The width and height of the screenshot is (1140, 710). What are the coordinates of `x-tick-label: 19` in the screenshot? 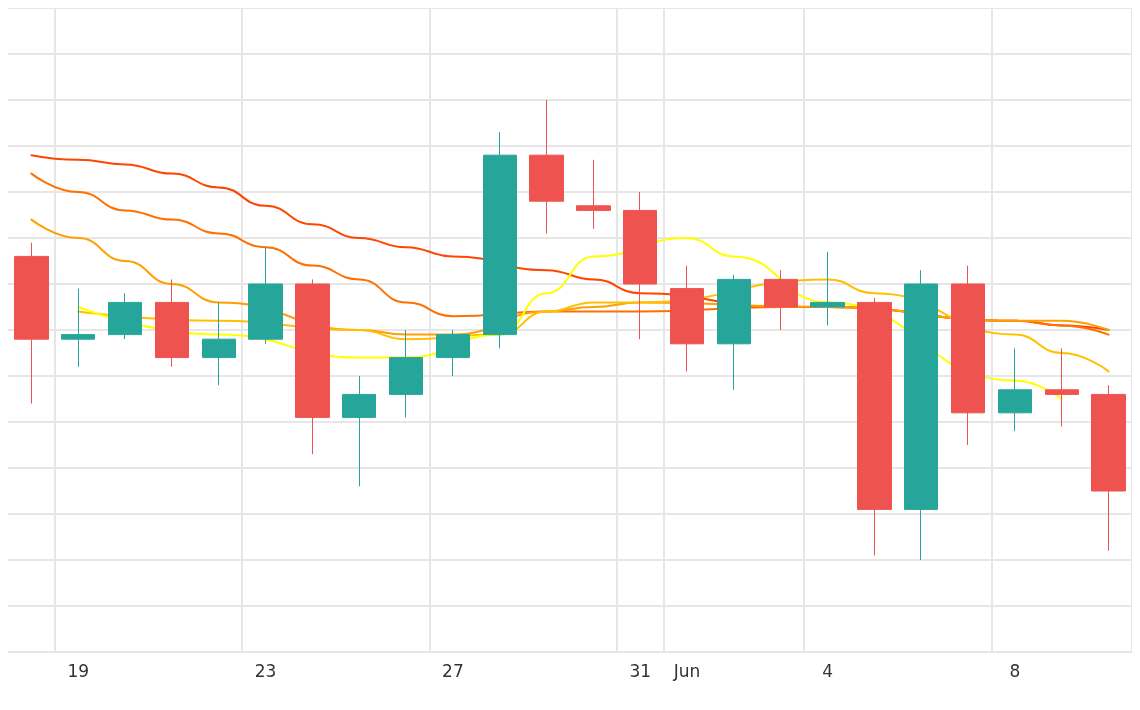 It's located at (78, 670).